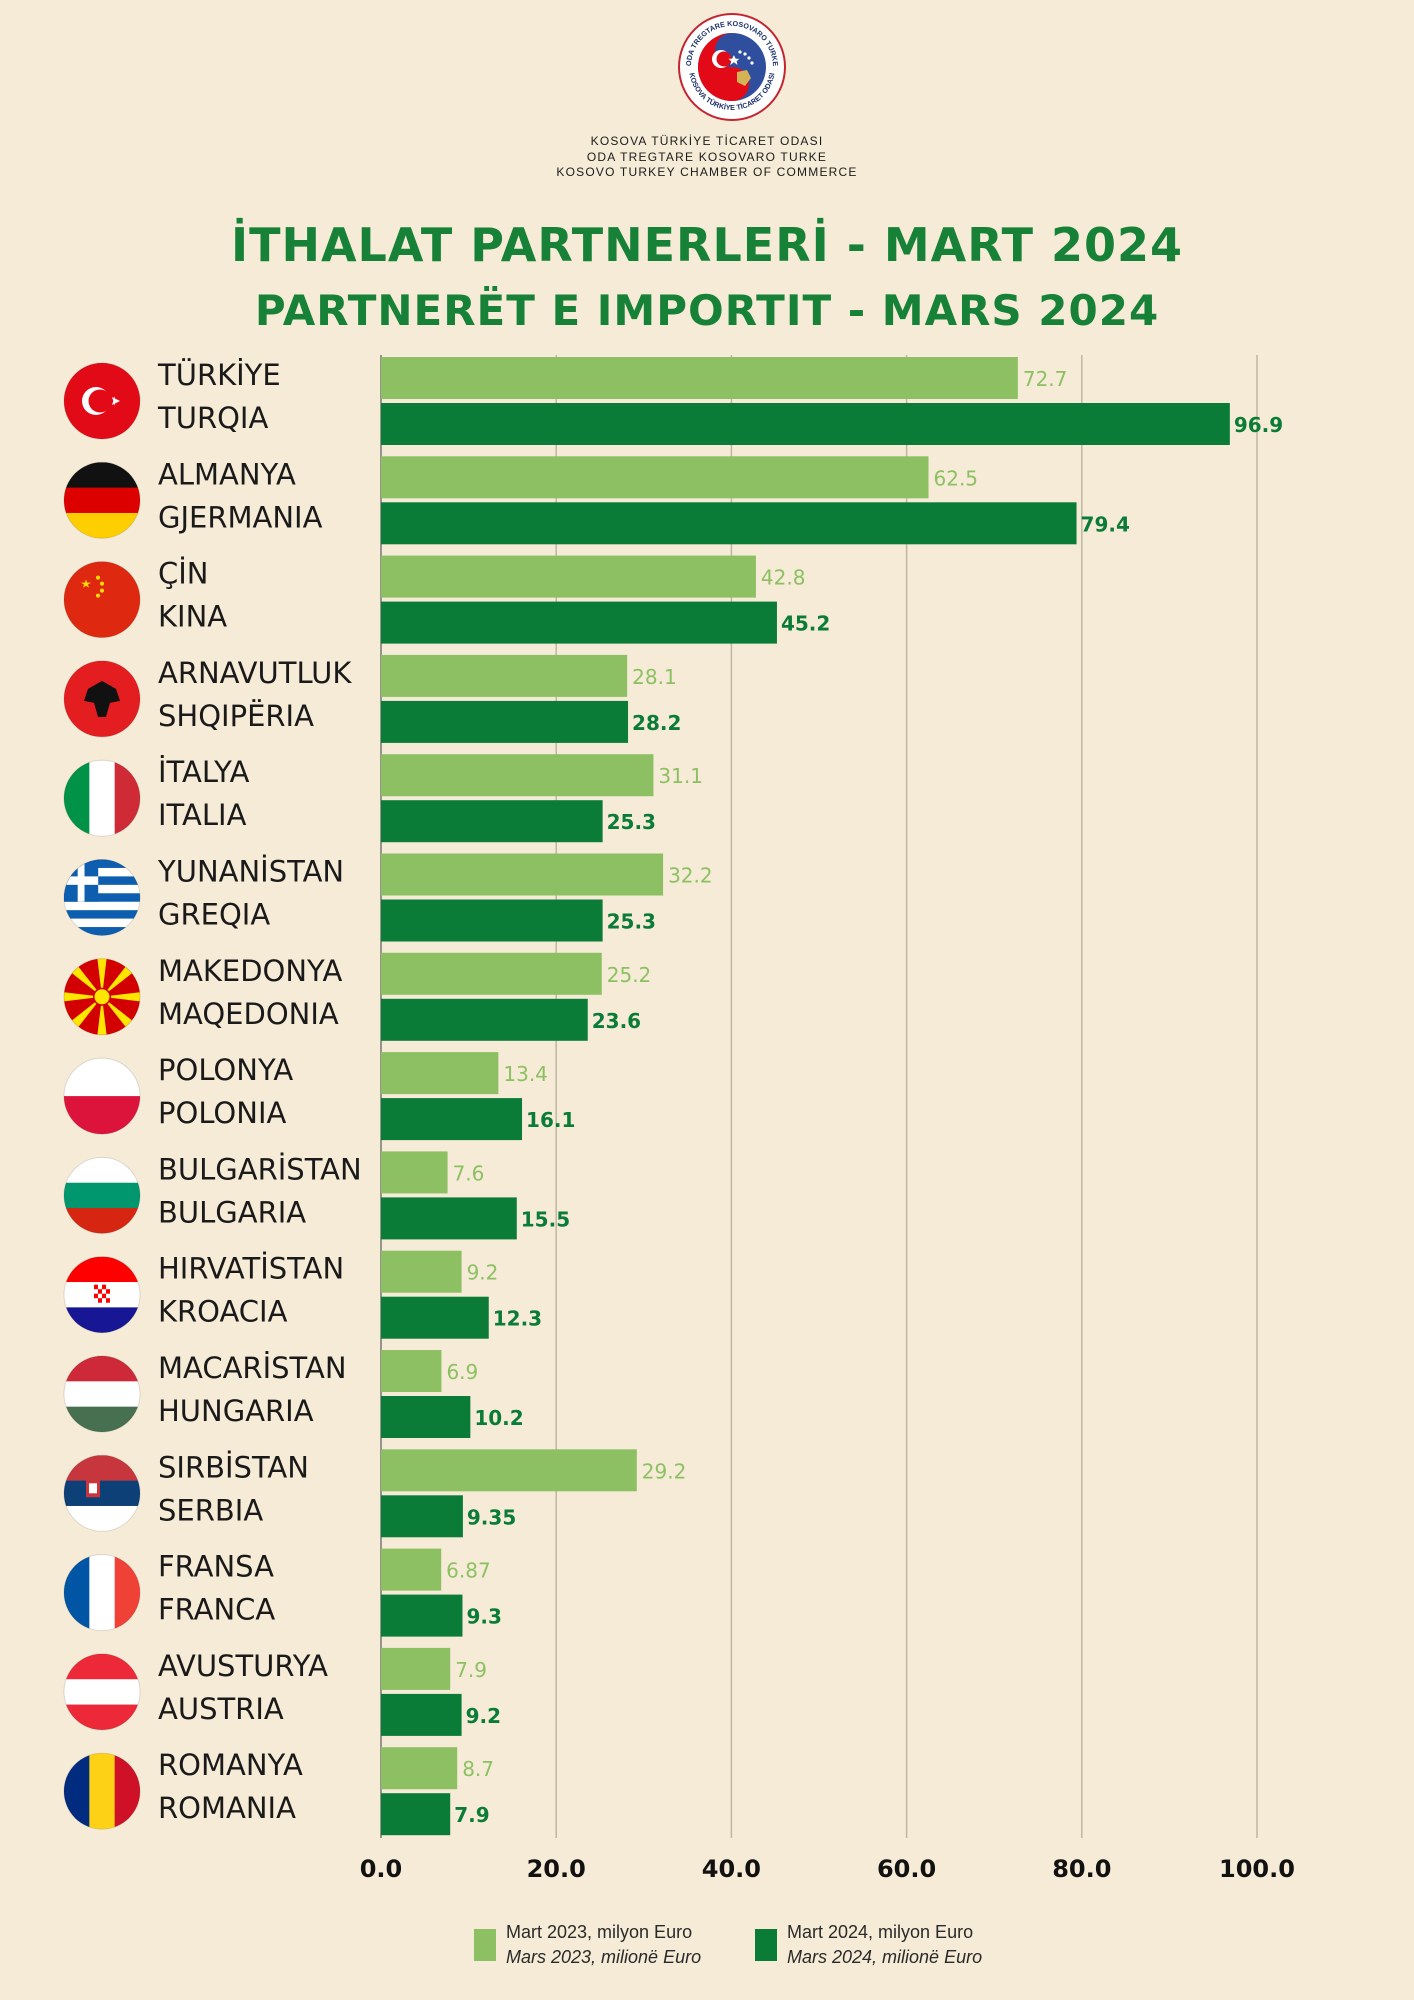 Image resolution: width=1414 pixels, height=2000 pixels. What do you see at coordinates (102, 699) in the screenshot?
I see `albania-flag-icon` at bounding box center [102, 699].